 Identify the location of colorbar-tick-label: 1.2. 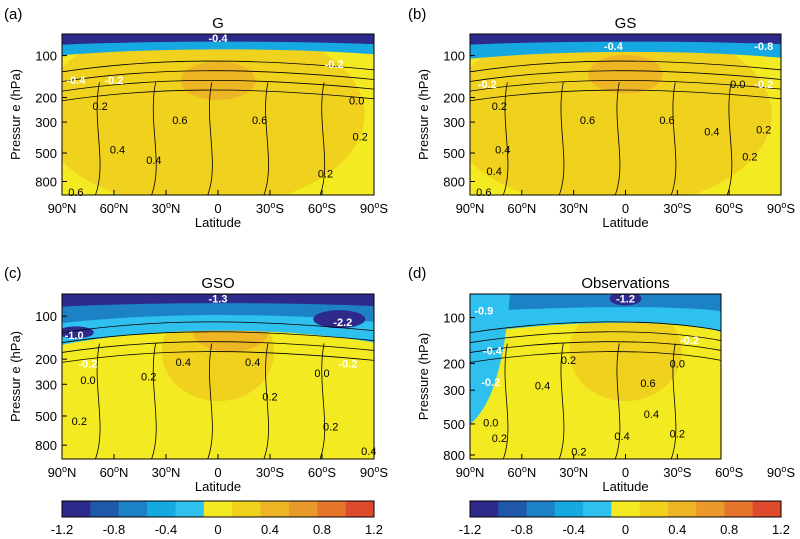
(374, 529).